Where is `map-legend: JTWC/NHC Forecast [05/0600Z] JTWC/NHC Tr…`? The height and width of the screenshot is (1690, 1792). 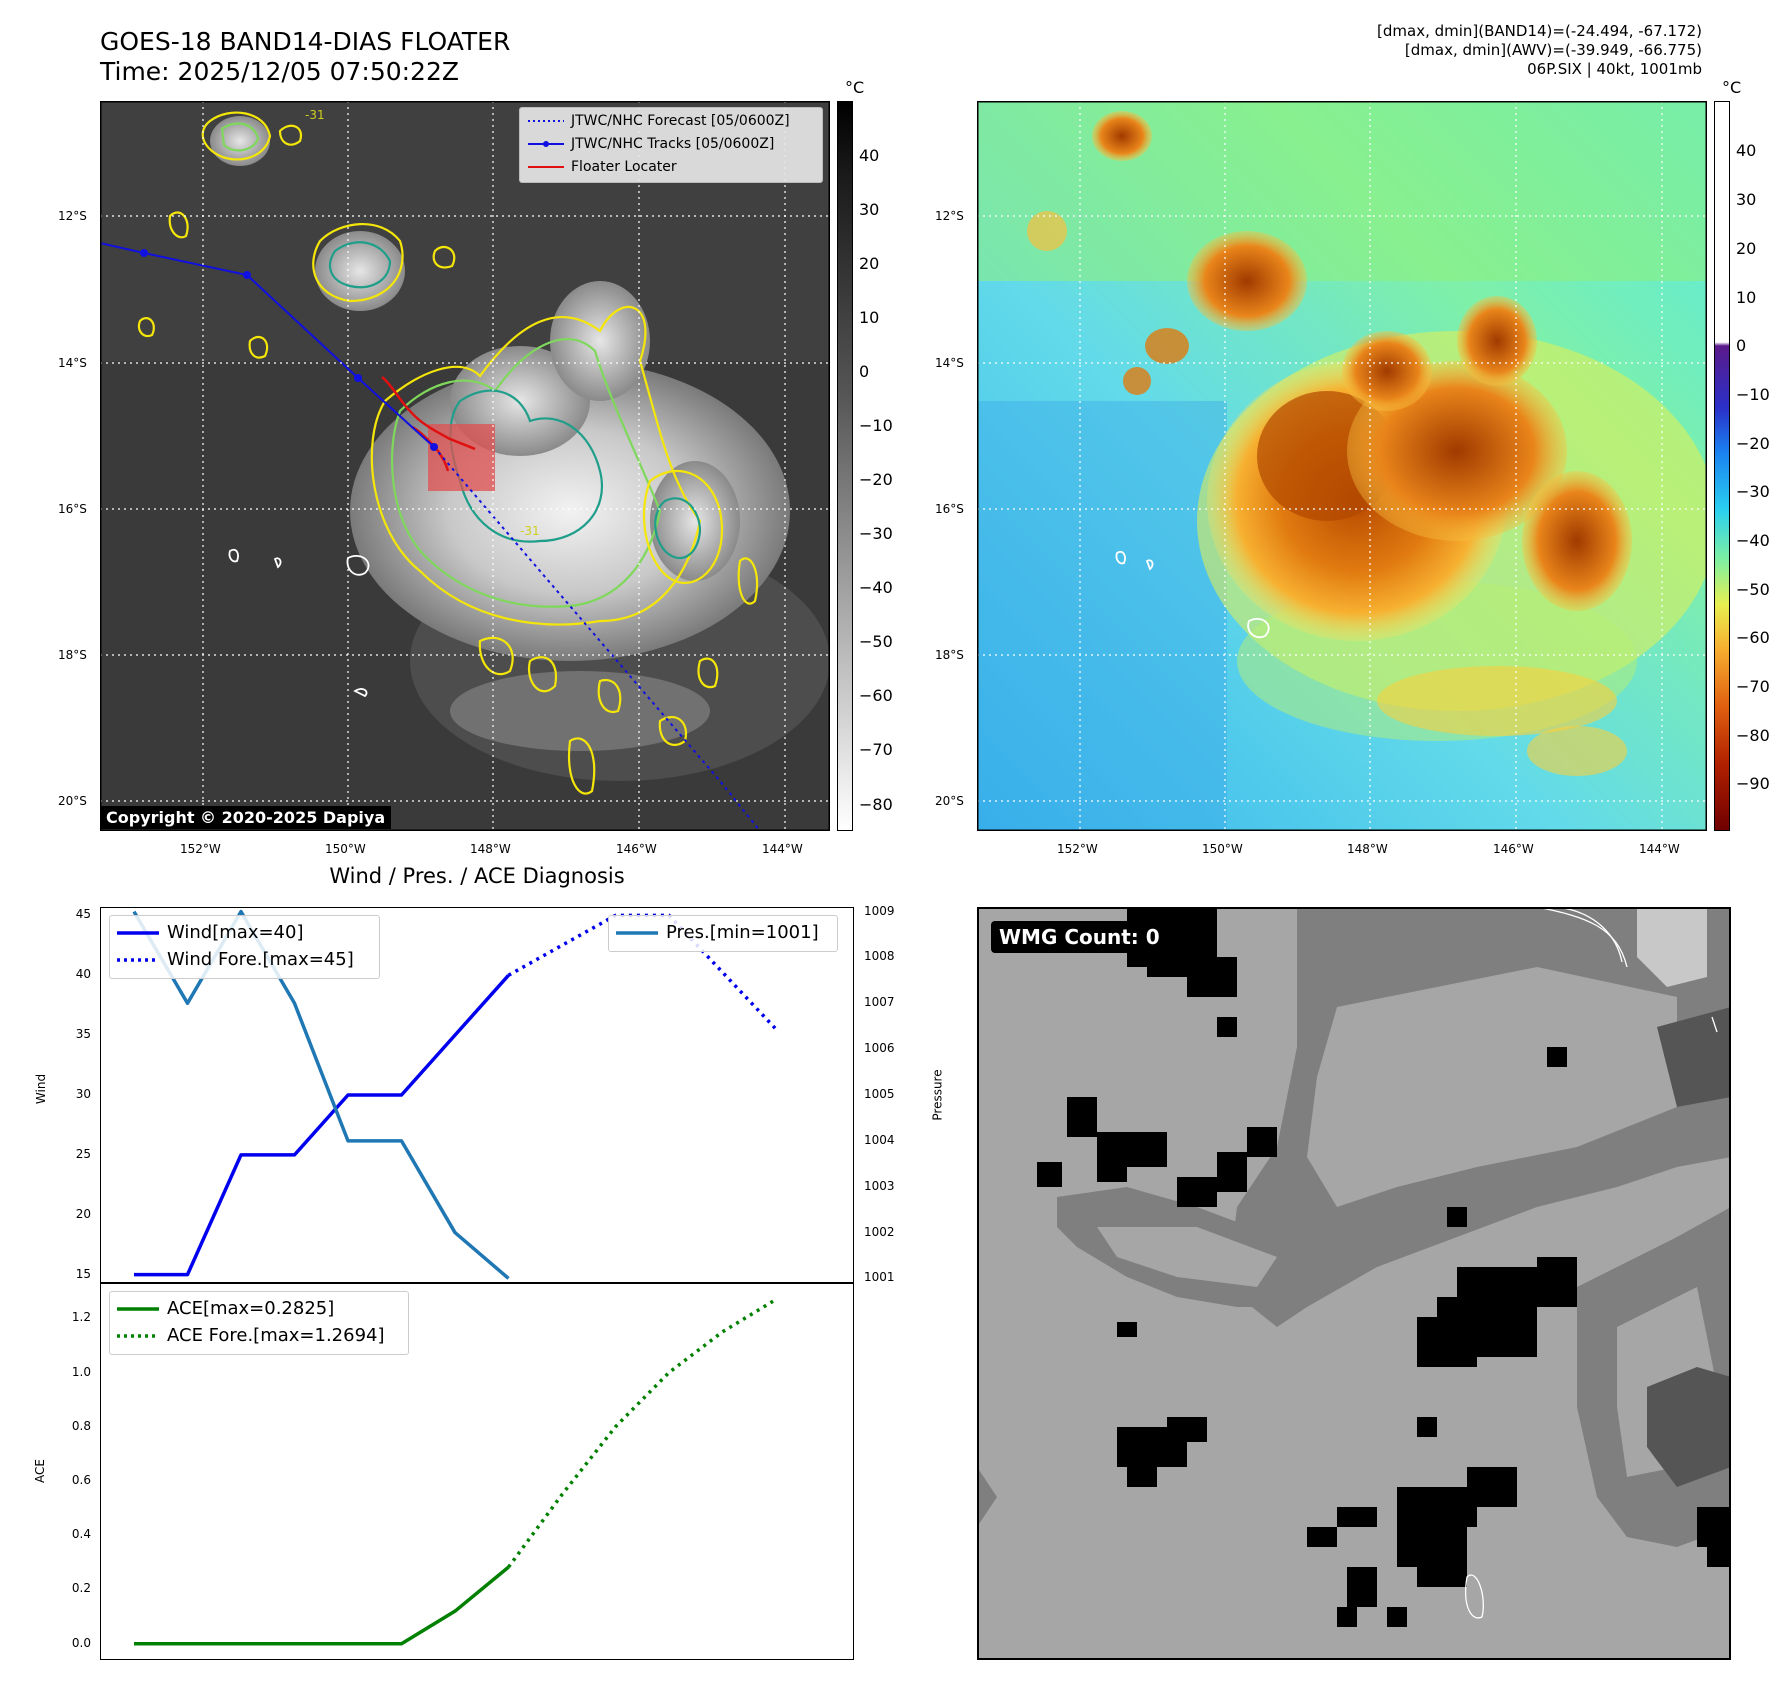 map-legend: JTWC/NHC Forecast [05/0600Z] JTWC/NHC Tr… is located at coordinates (671, 145).